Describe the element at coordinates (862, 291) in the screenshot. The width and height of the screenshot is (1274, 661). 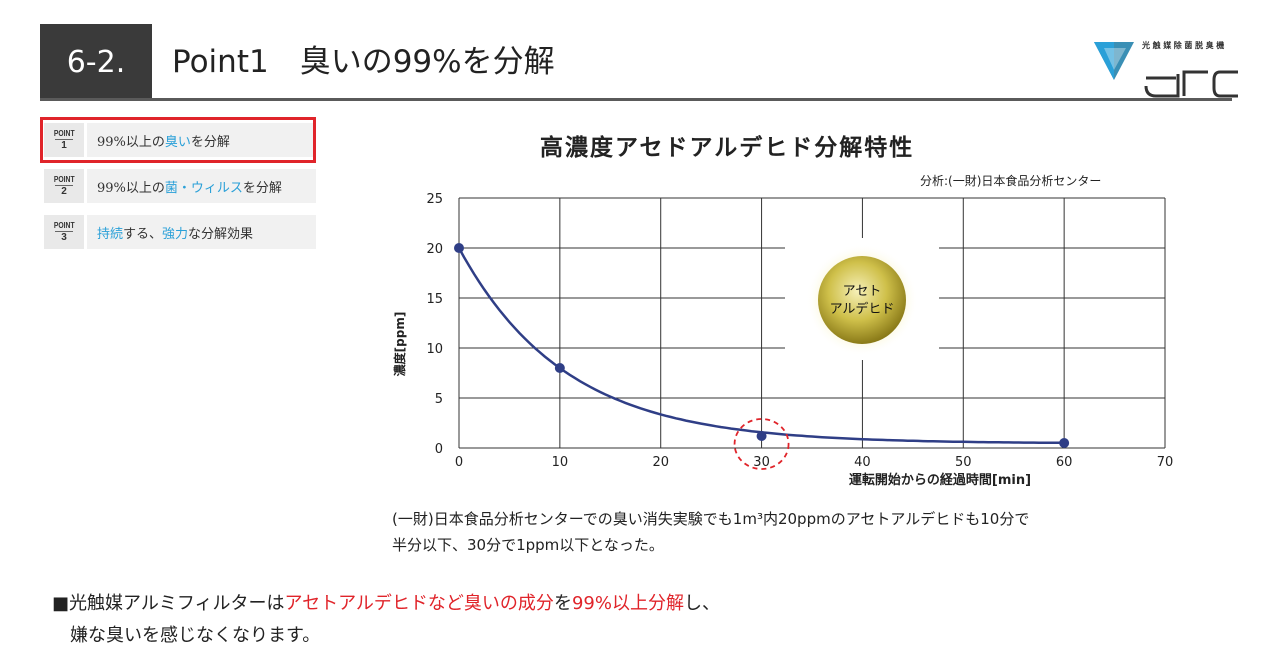
I see `badge-label-1: アセト` at that location.